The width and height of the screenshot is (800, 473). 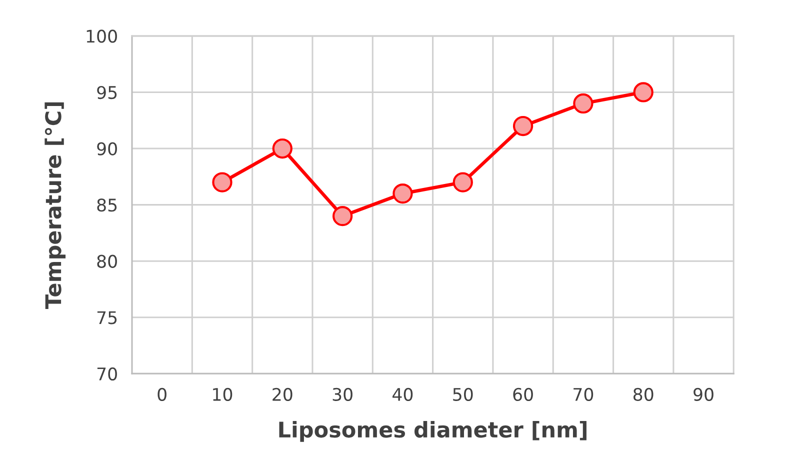 I want to click on x-tick-label: 0, so click(x=162, y=394).